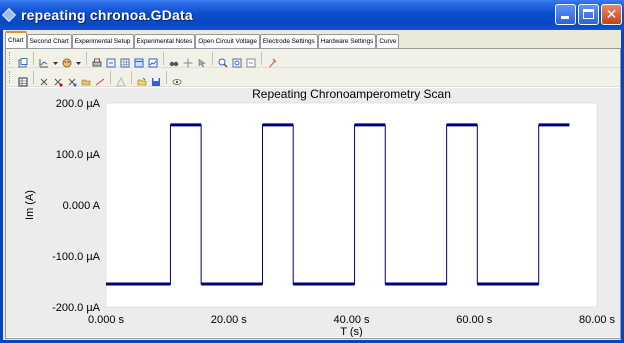  Describe the element at coordinates (44, 60) in the screenshot. I see `chart-type-icon` at that location.